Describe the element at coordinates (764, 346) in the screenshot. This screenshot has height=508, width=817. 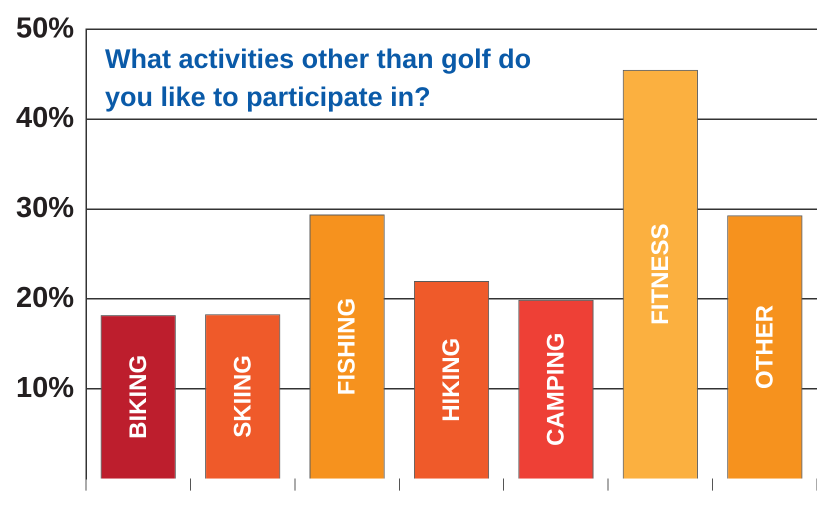
I see `x-tick-label: OTHER` at that location.